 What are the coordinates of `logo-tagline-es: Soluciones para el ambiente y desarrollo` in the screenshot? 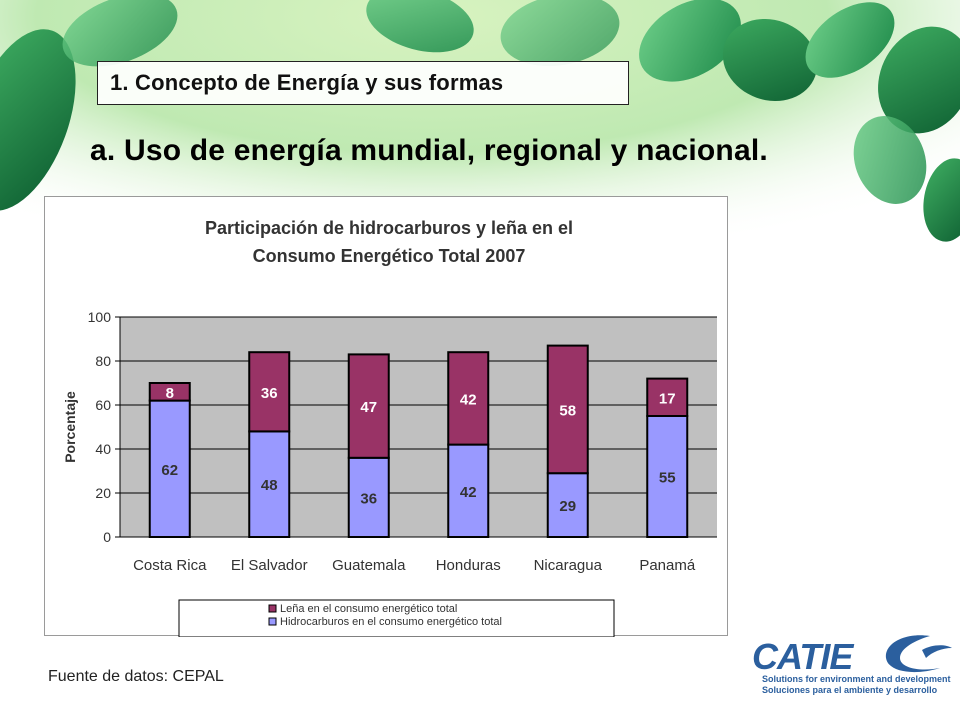 It's located at (850, 690).